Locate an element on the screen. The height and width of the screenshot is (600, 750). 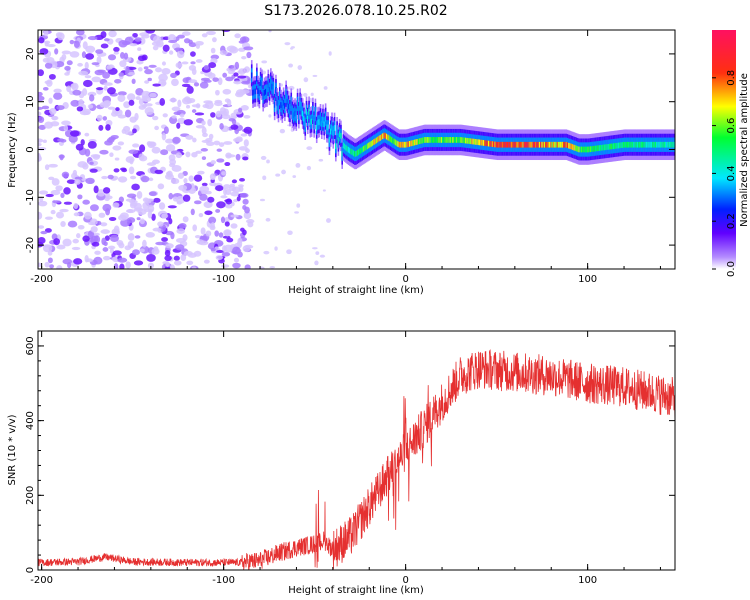
x-tick-label: 0 is located at coordinates (405, 580).